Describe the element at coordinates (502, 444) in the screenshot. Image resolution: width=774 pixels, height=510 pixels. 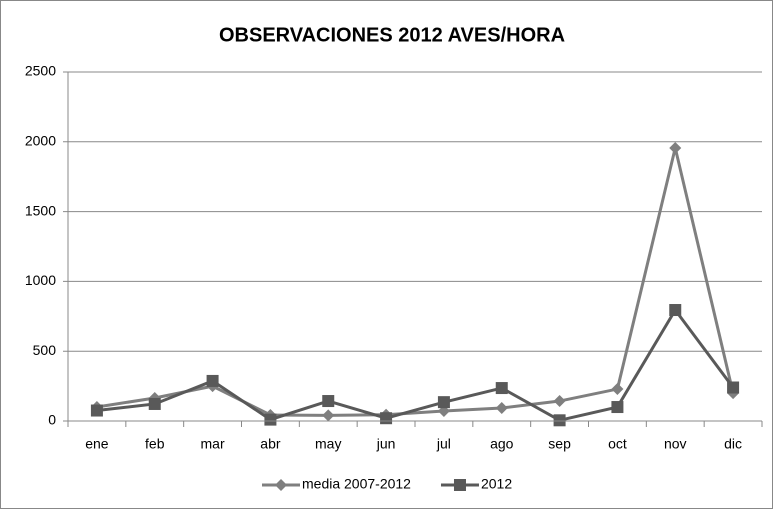
I see `x-tick-label: ago` at that location.